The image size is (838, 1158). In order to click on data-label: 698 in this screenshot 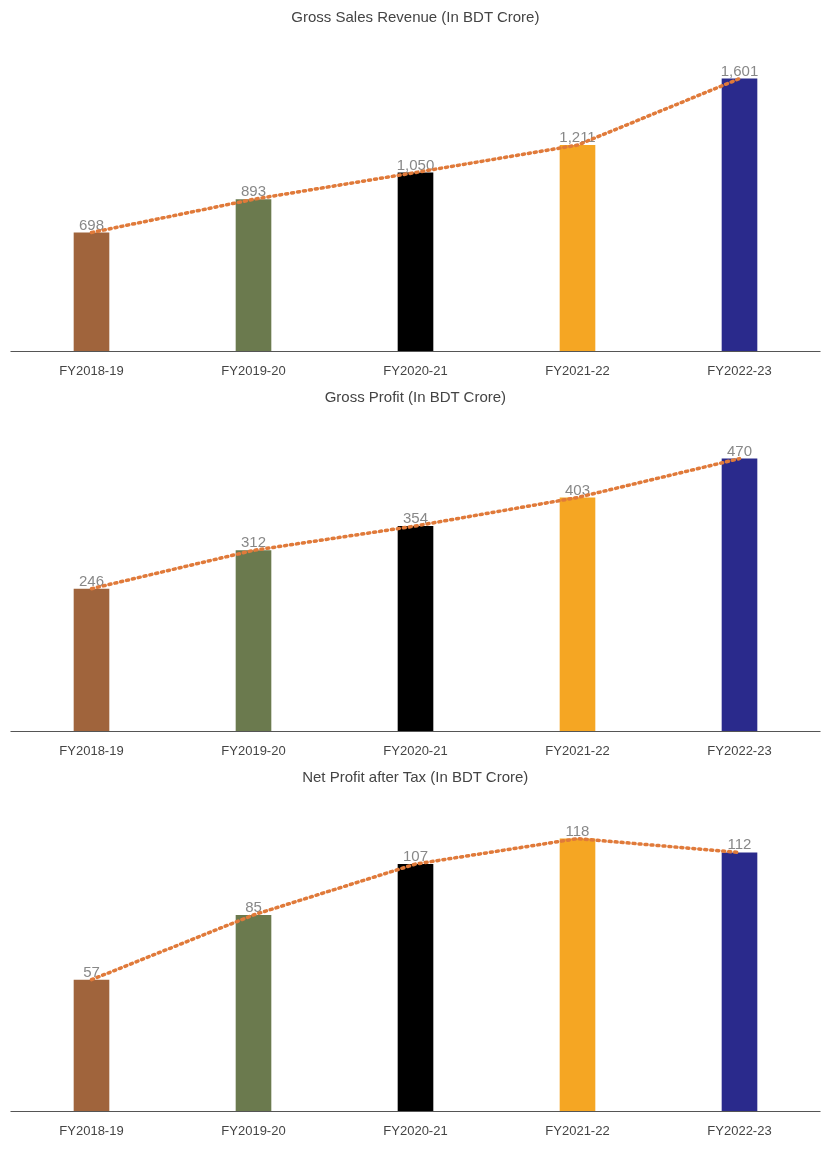, I will do `click(91, 224)`.